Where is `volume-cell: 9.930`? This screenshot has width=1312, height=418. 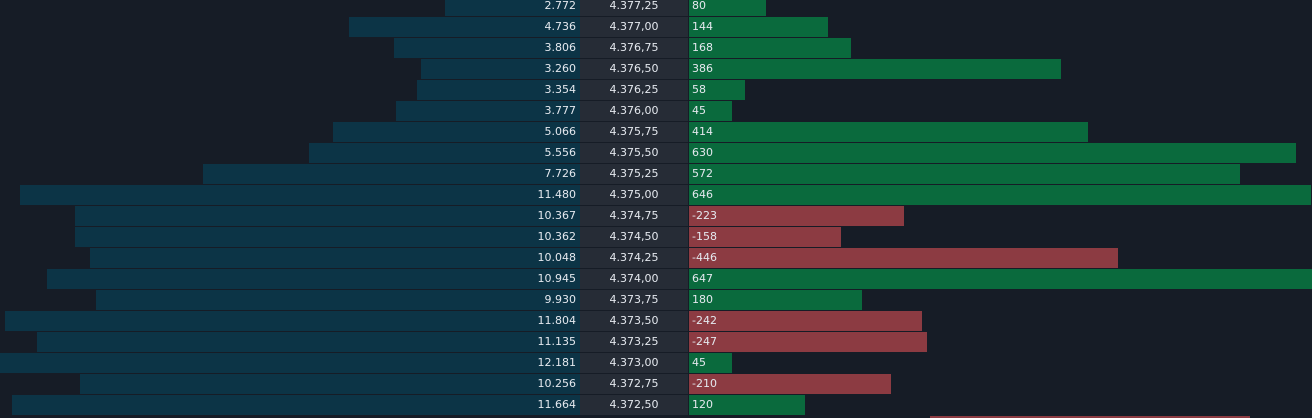 volume-cell: 9.930 is located at coordinates (290, 300).